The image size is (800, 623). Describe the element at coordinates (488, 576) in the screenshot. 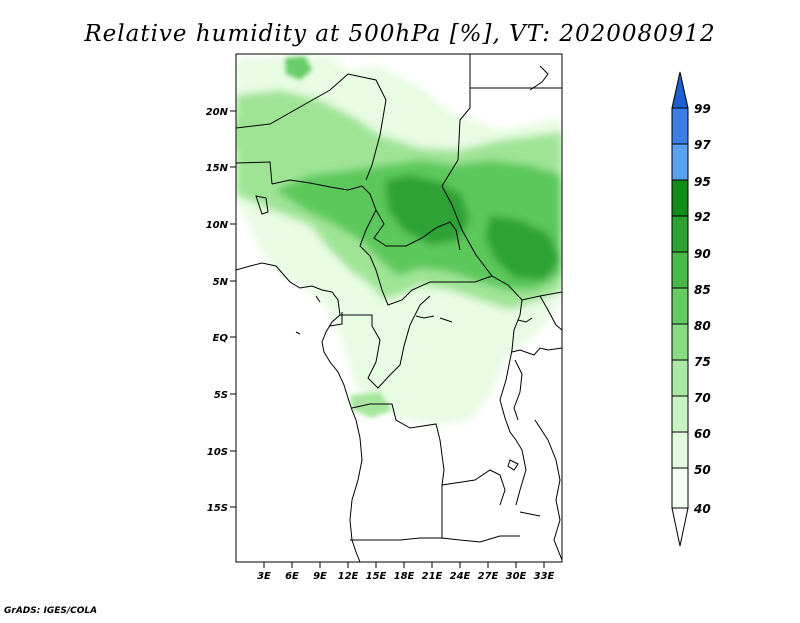

I see `lon-label: 27E` at that location.